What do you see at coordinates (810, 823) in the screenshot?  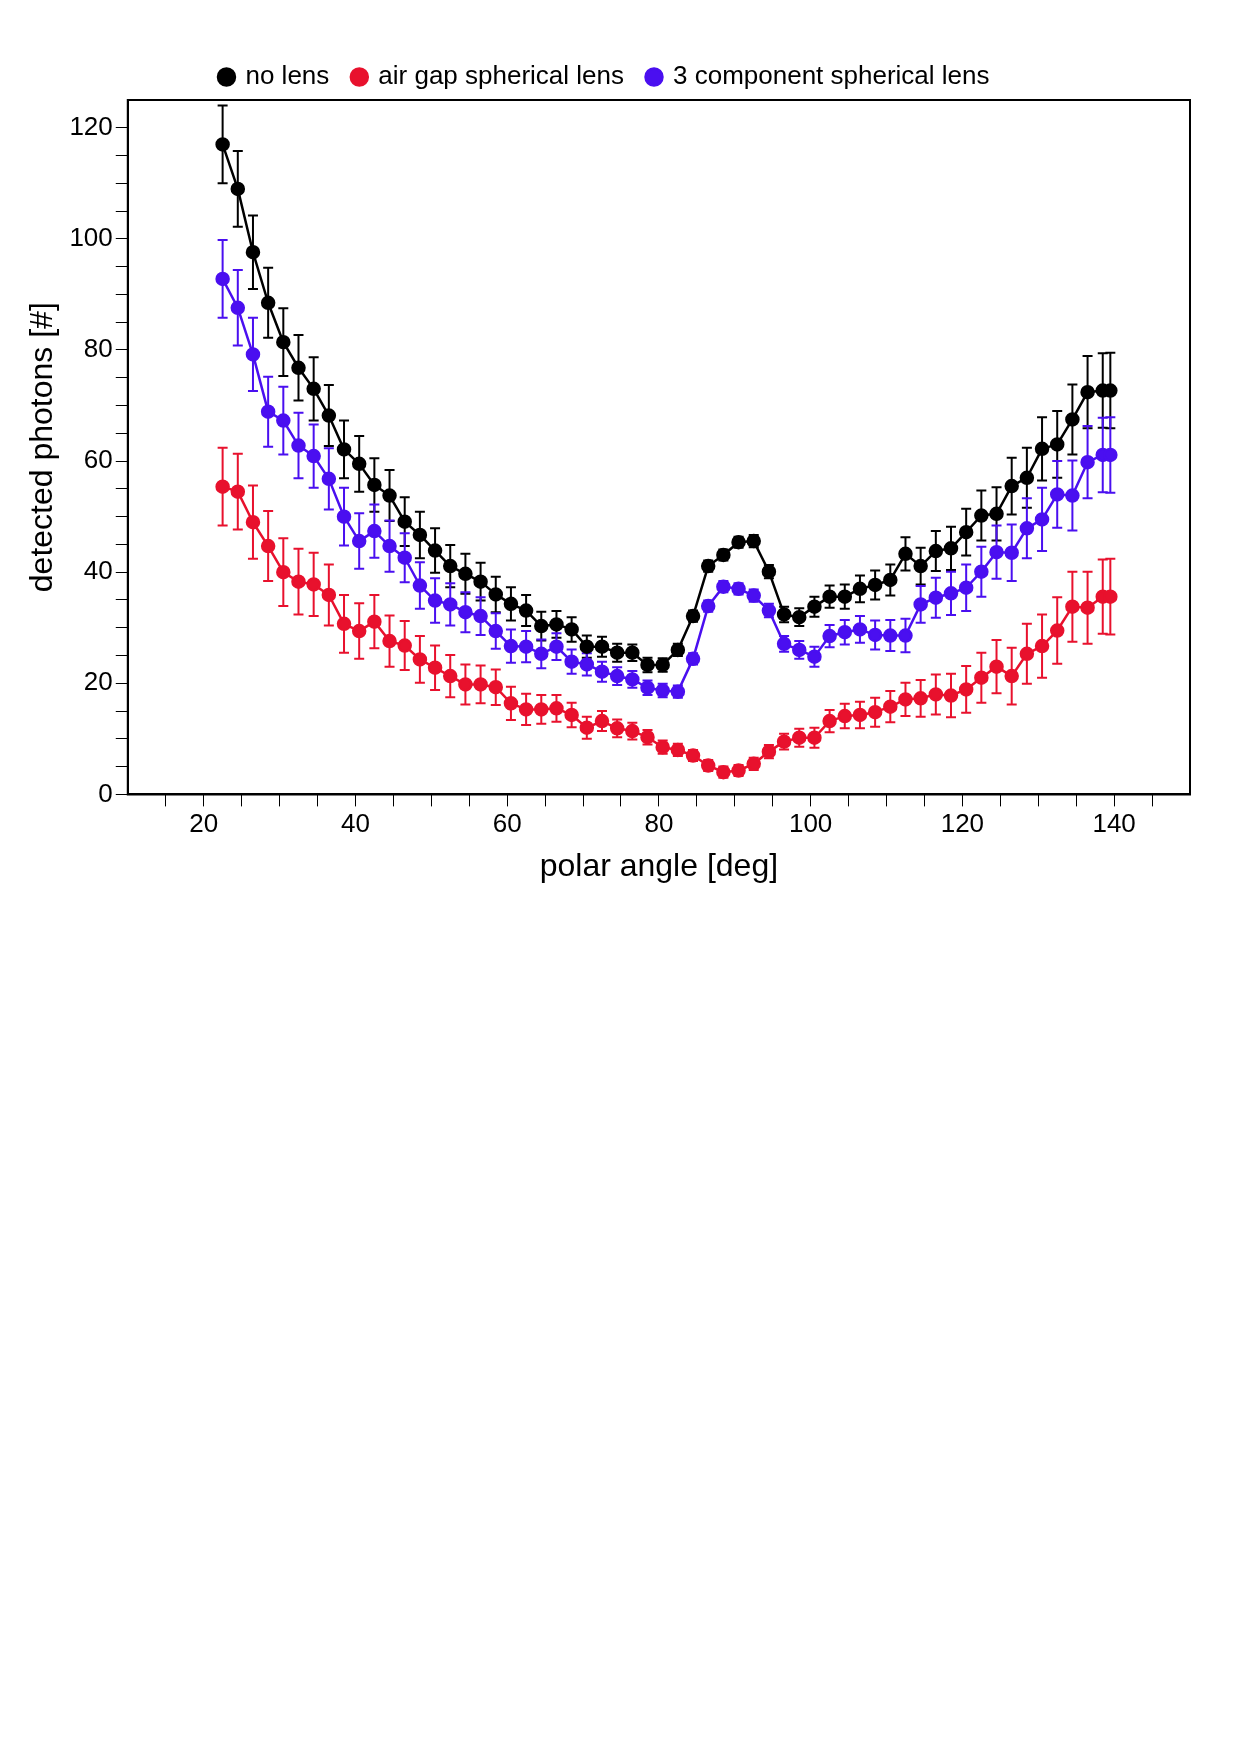 I see `x-tick-label: 100` at bounding box center [810, 823].